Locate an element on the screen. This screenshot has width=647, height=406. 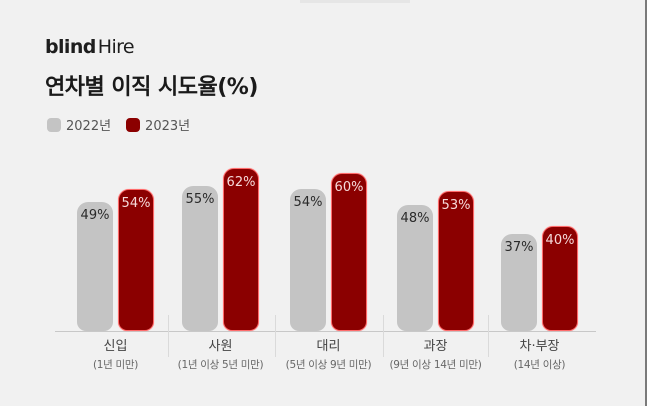
category-name: 대리 is located at coordinates (328, 346).